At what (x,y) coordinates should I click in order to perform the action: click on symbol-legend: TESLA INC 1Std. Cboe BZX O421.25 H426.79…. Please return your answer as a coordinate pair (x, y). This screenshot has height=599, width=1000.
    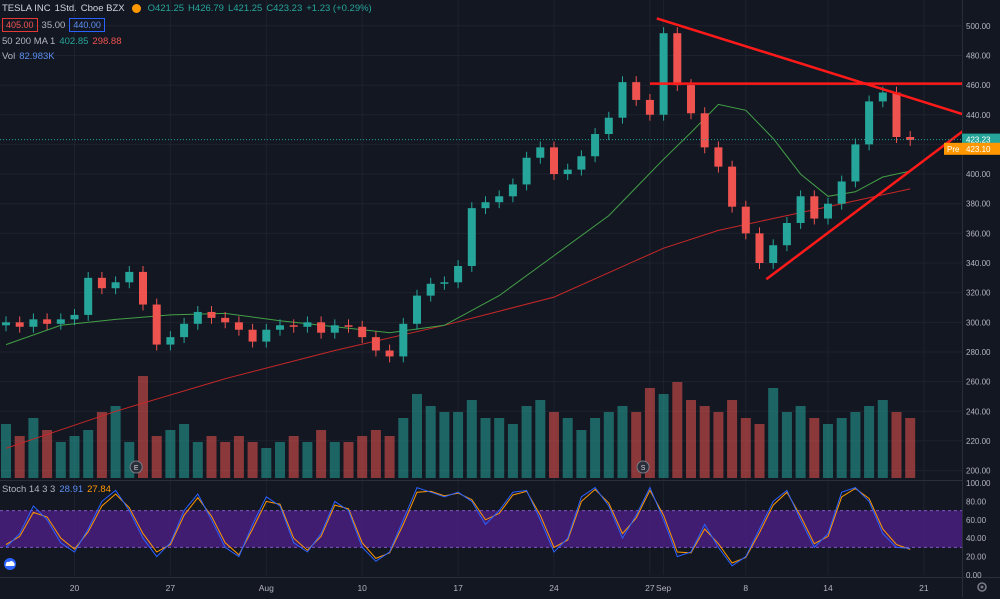
    Looking at the image, I should click on (187, 8).